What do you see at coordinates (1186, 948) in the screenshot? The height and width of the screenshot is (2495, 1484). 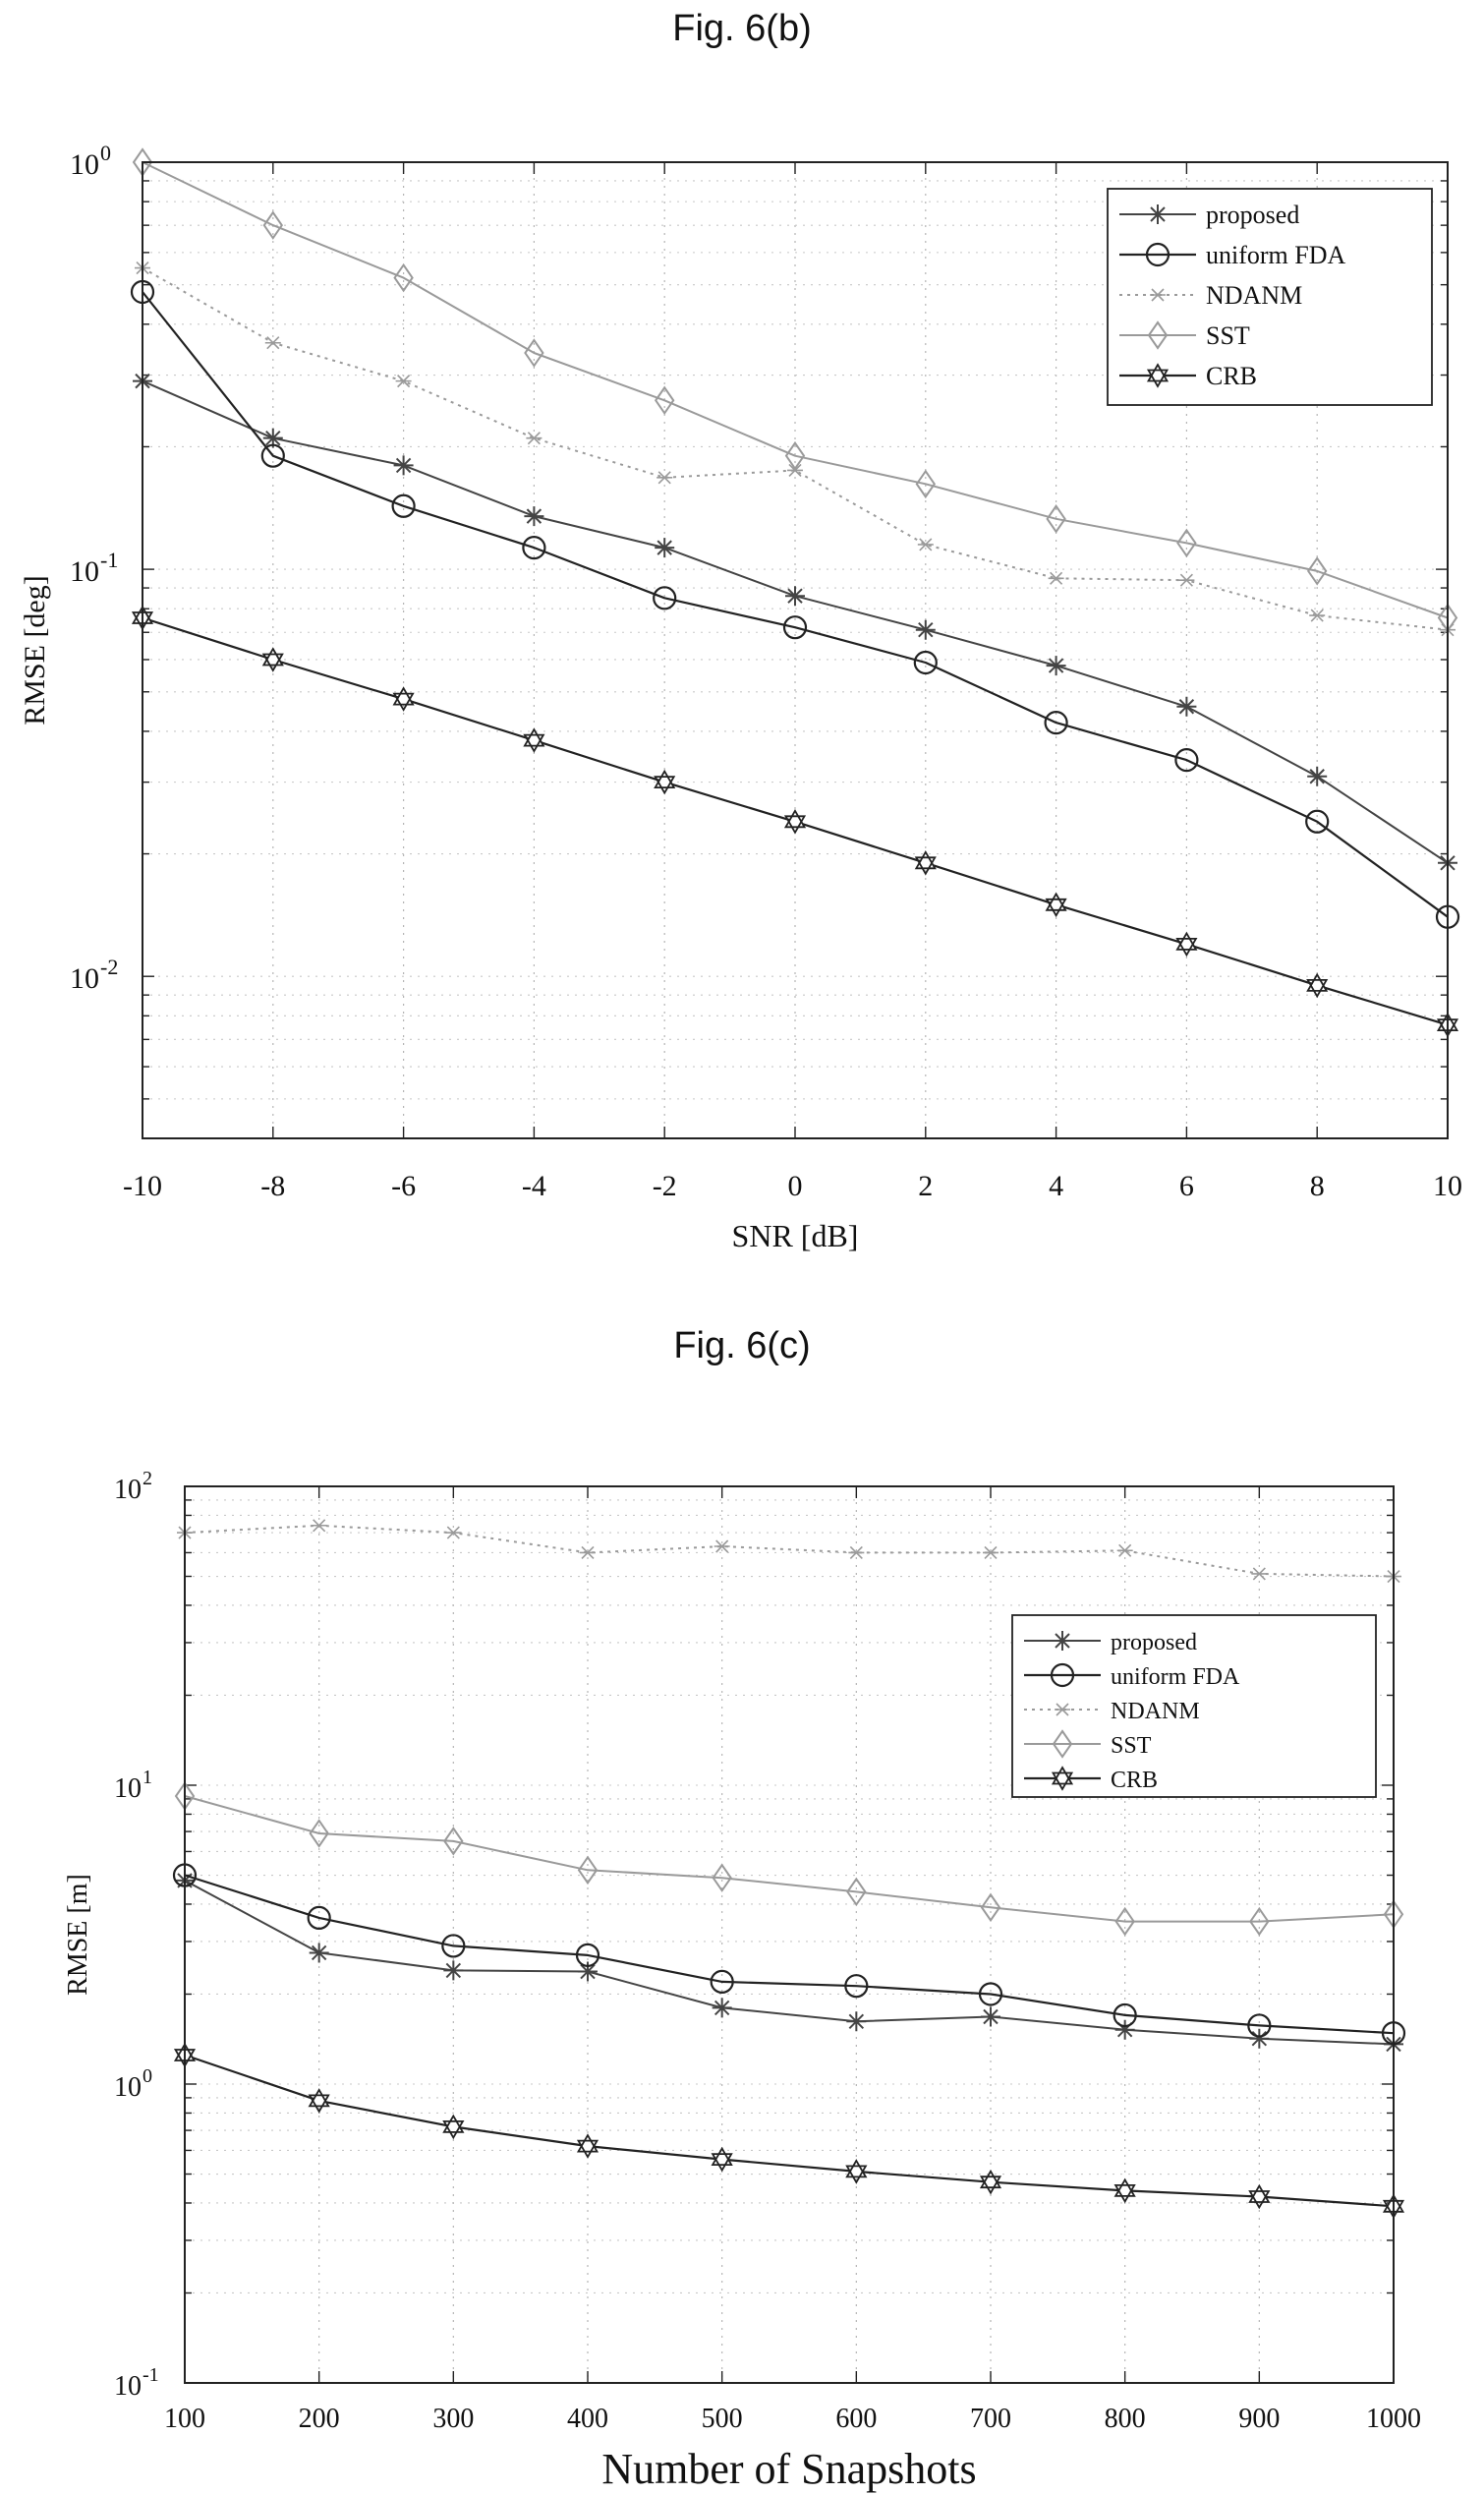 I see `fig6b-crb-point-8-down` at bounding box center [1186, 948].